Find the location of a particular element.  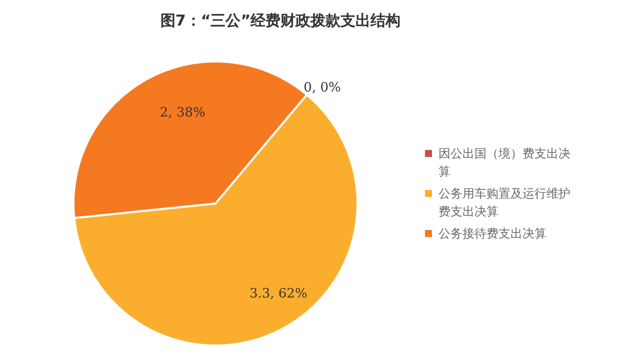

legend-label: 公务接待费支出决算 is located at coordinates (492, 233).